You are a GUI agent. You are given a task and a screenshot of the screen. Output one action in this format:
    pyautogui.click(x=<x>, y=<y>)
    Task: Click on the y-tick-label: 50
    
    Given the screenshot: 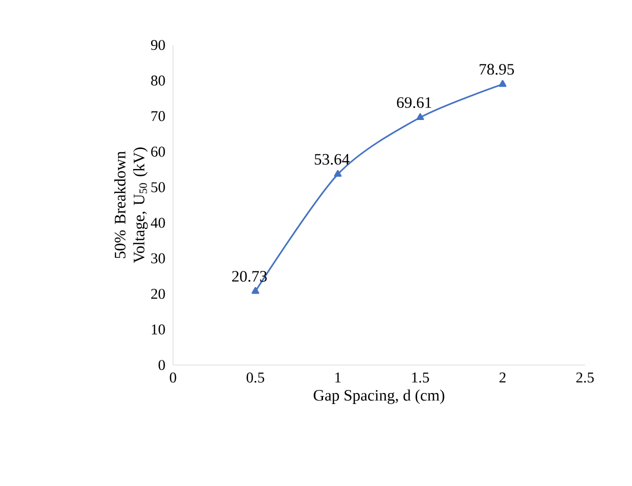 What is the action you would take?
    pyautogui.click(x=158, y=187)
    